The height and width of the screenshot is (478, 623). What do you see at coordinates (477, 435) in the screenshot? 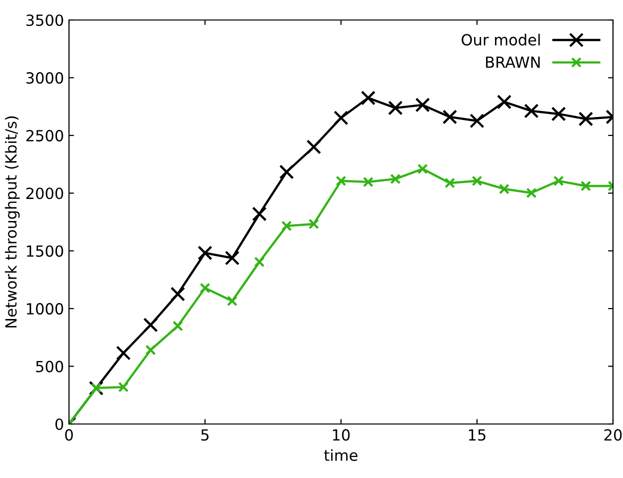
I see `x-tick-label: 15` at bounding box center [477, 435].